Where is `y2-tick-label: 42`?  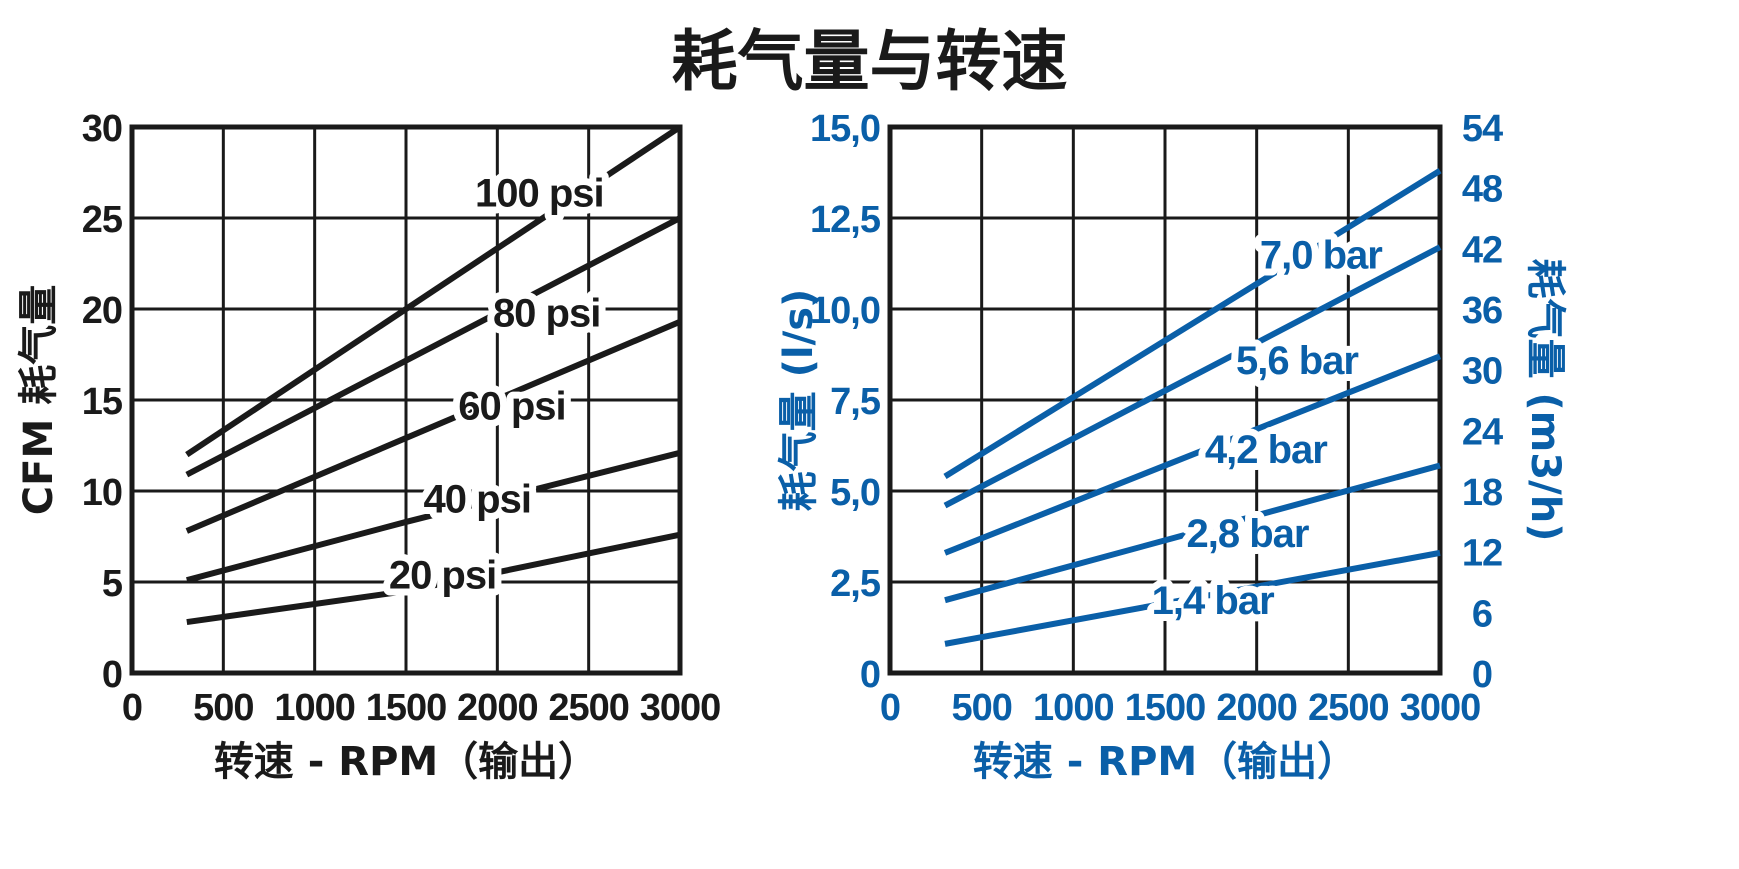
y2-tick-label: 42 is located at coordinates (1482, 250).